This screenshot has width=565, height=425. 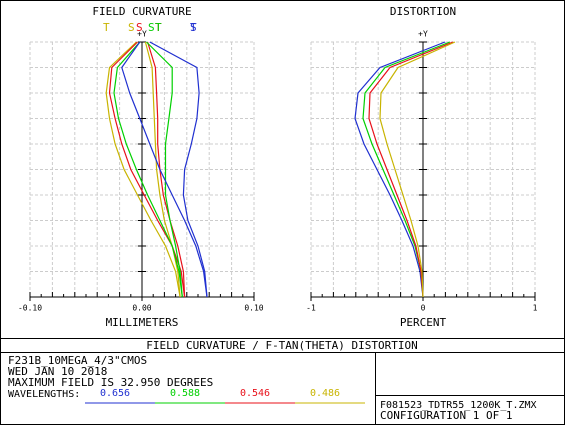 What do you see at coordinates (325, 393) in the screenshot?
I see `legend-entry: 0.486` at bounding box center [325, 393].